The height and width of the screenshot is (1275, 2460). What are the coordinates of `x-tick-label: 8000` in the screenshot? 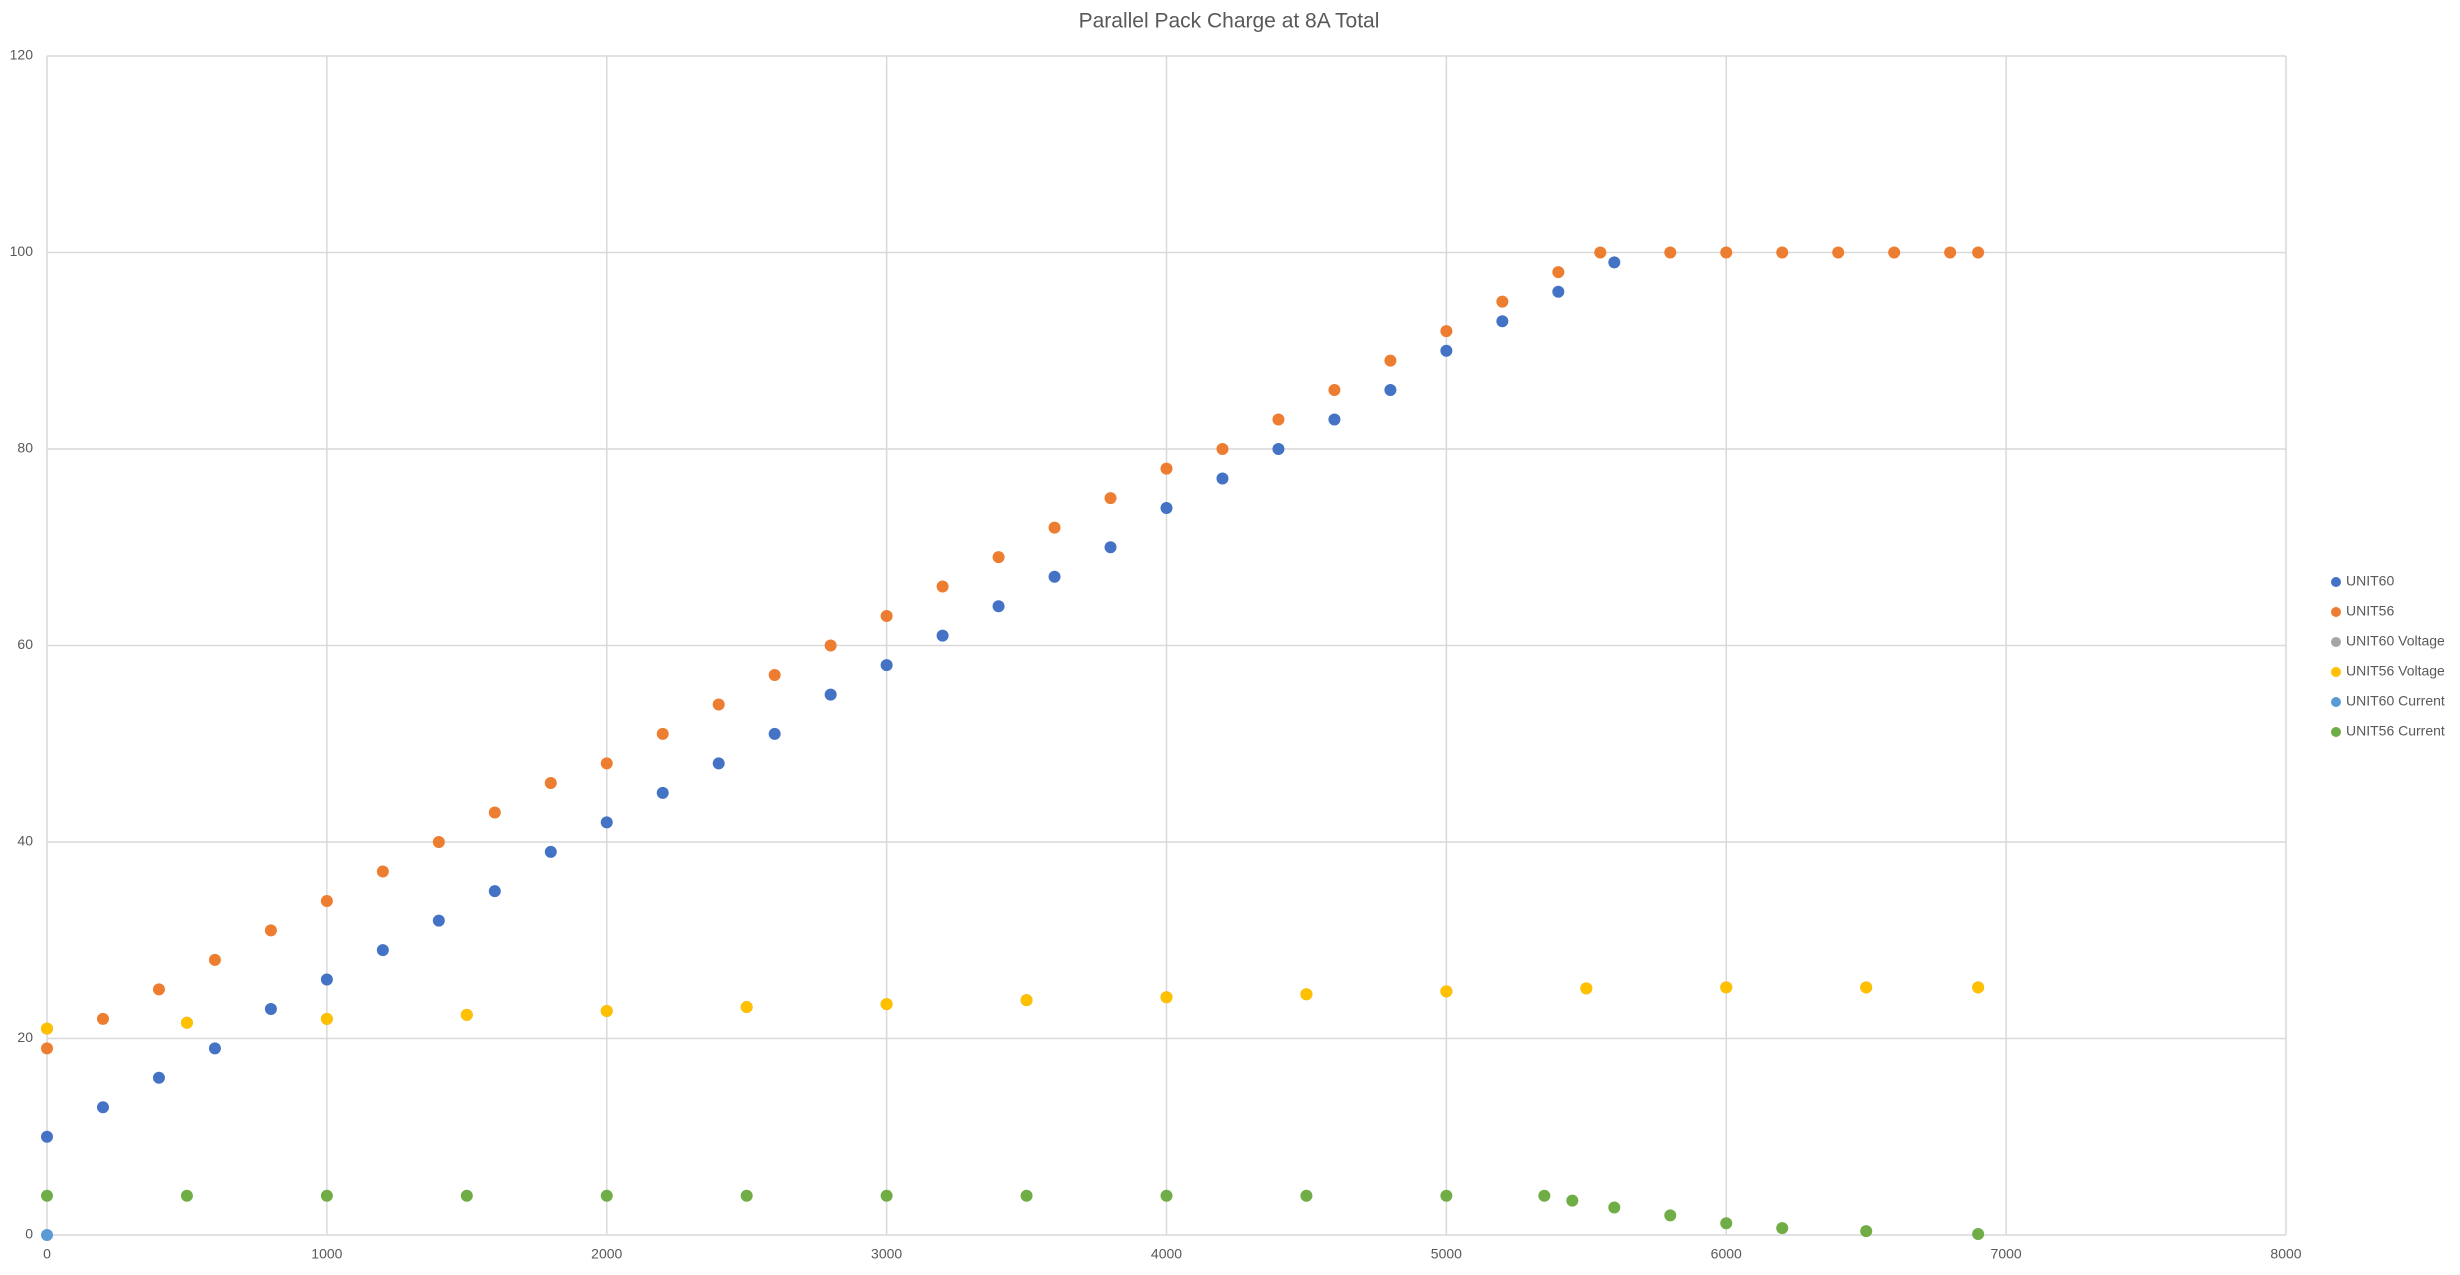 It's located at (2285, 1254).